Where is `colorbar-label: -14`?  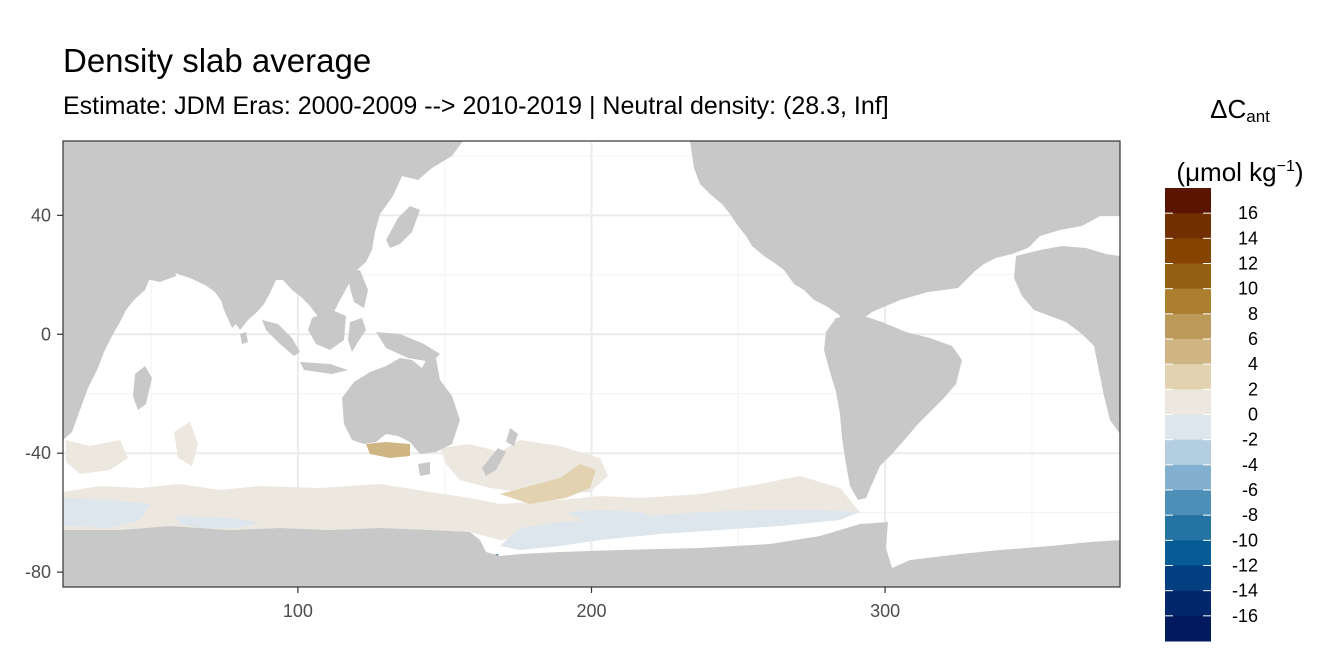 colorbar-label: -14 is located at coordinates (1245, 591).